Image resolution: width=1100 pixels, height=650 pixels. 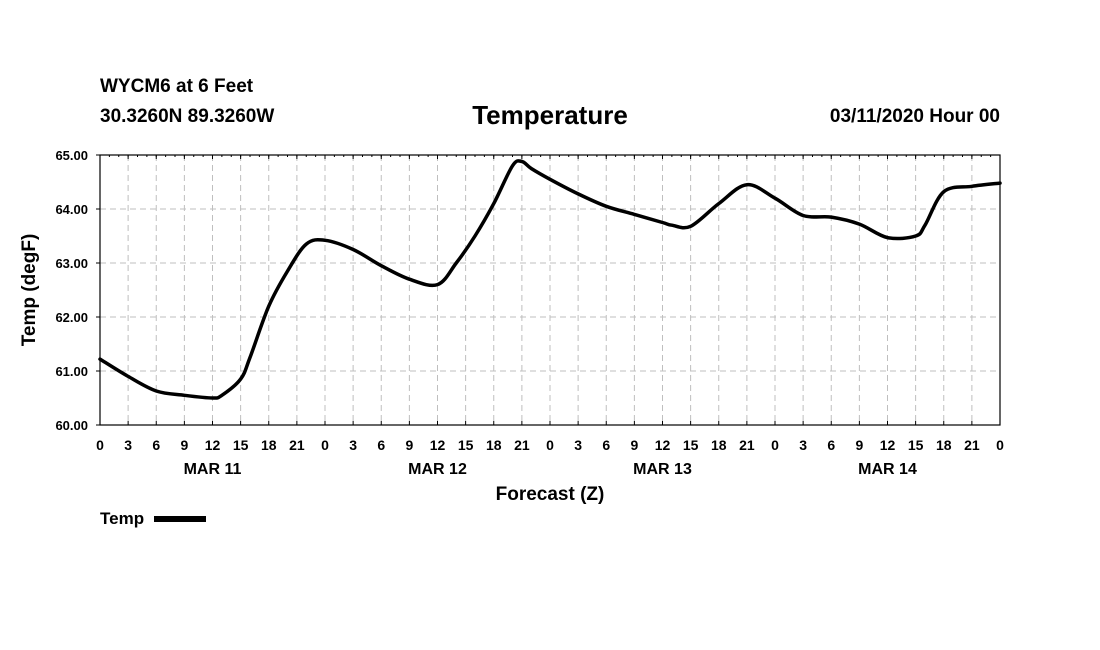 What do you see at coordinates (122, 518) in the screenshot?
I see `legend-label: Temp` at bounding box center [122, 518].